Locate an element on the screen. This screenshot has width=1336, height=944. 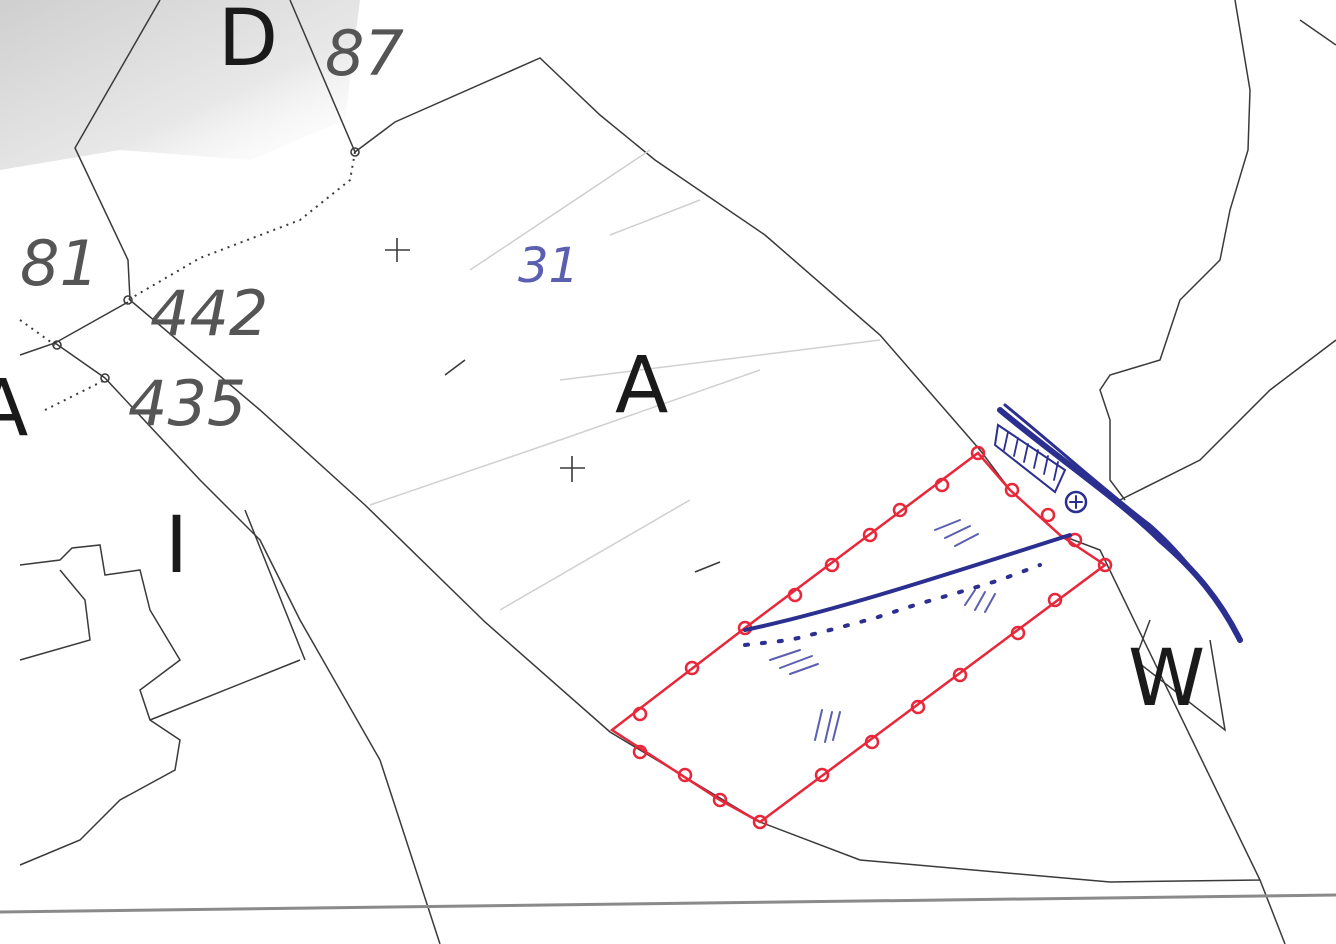
boundary-line is located at coordinates (322, 76).